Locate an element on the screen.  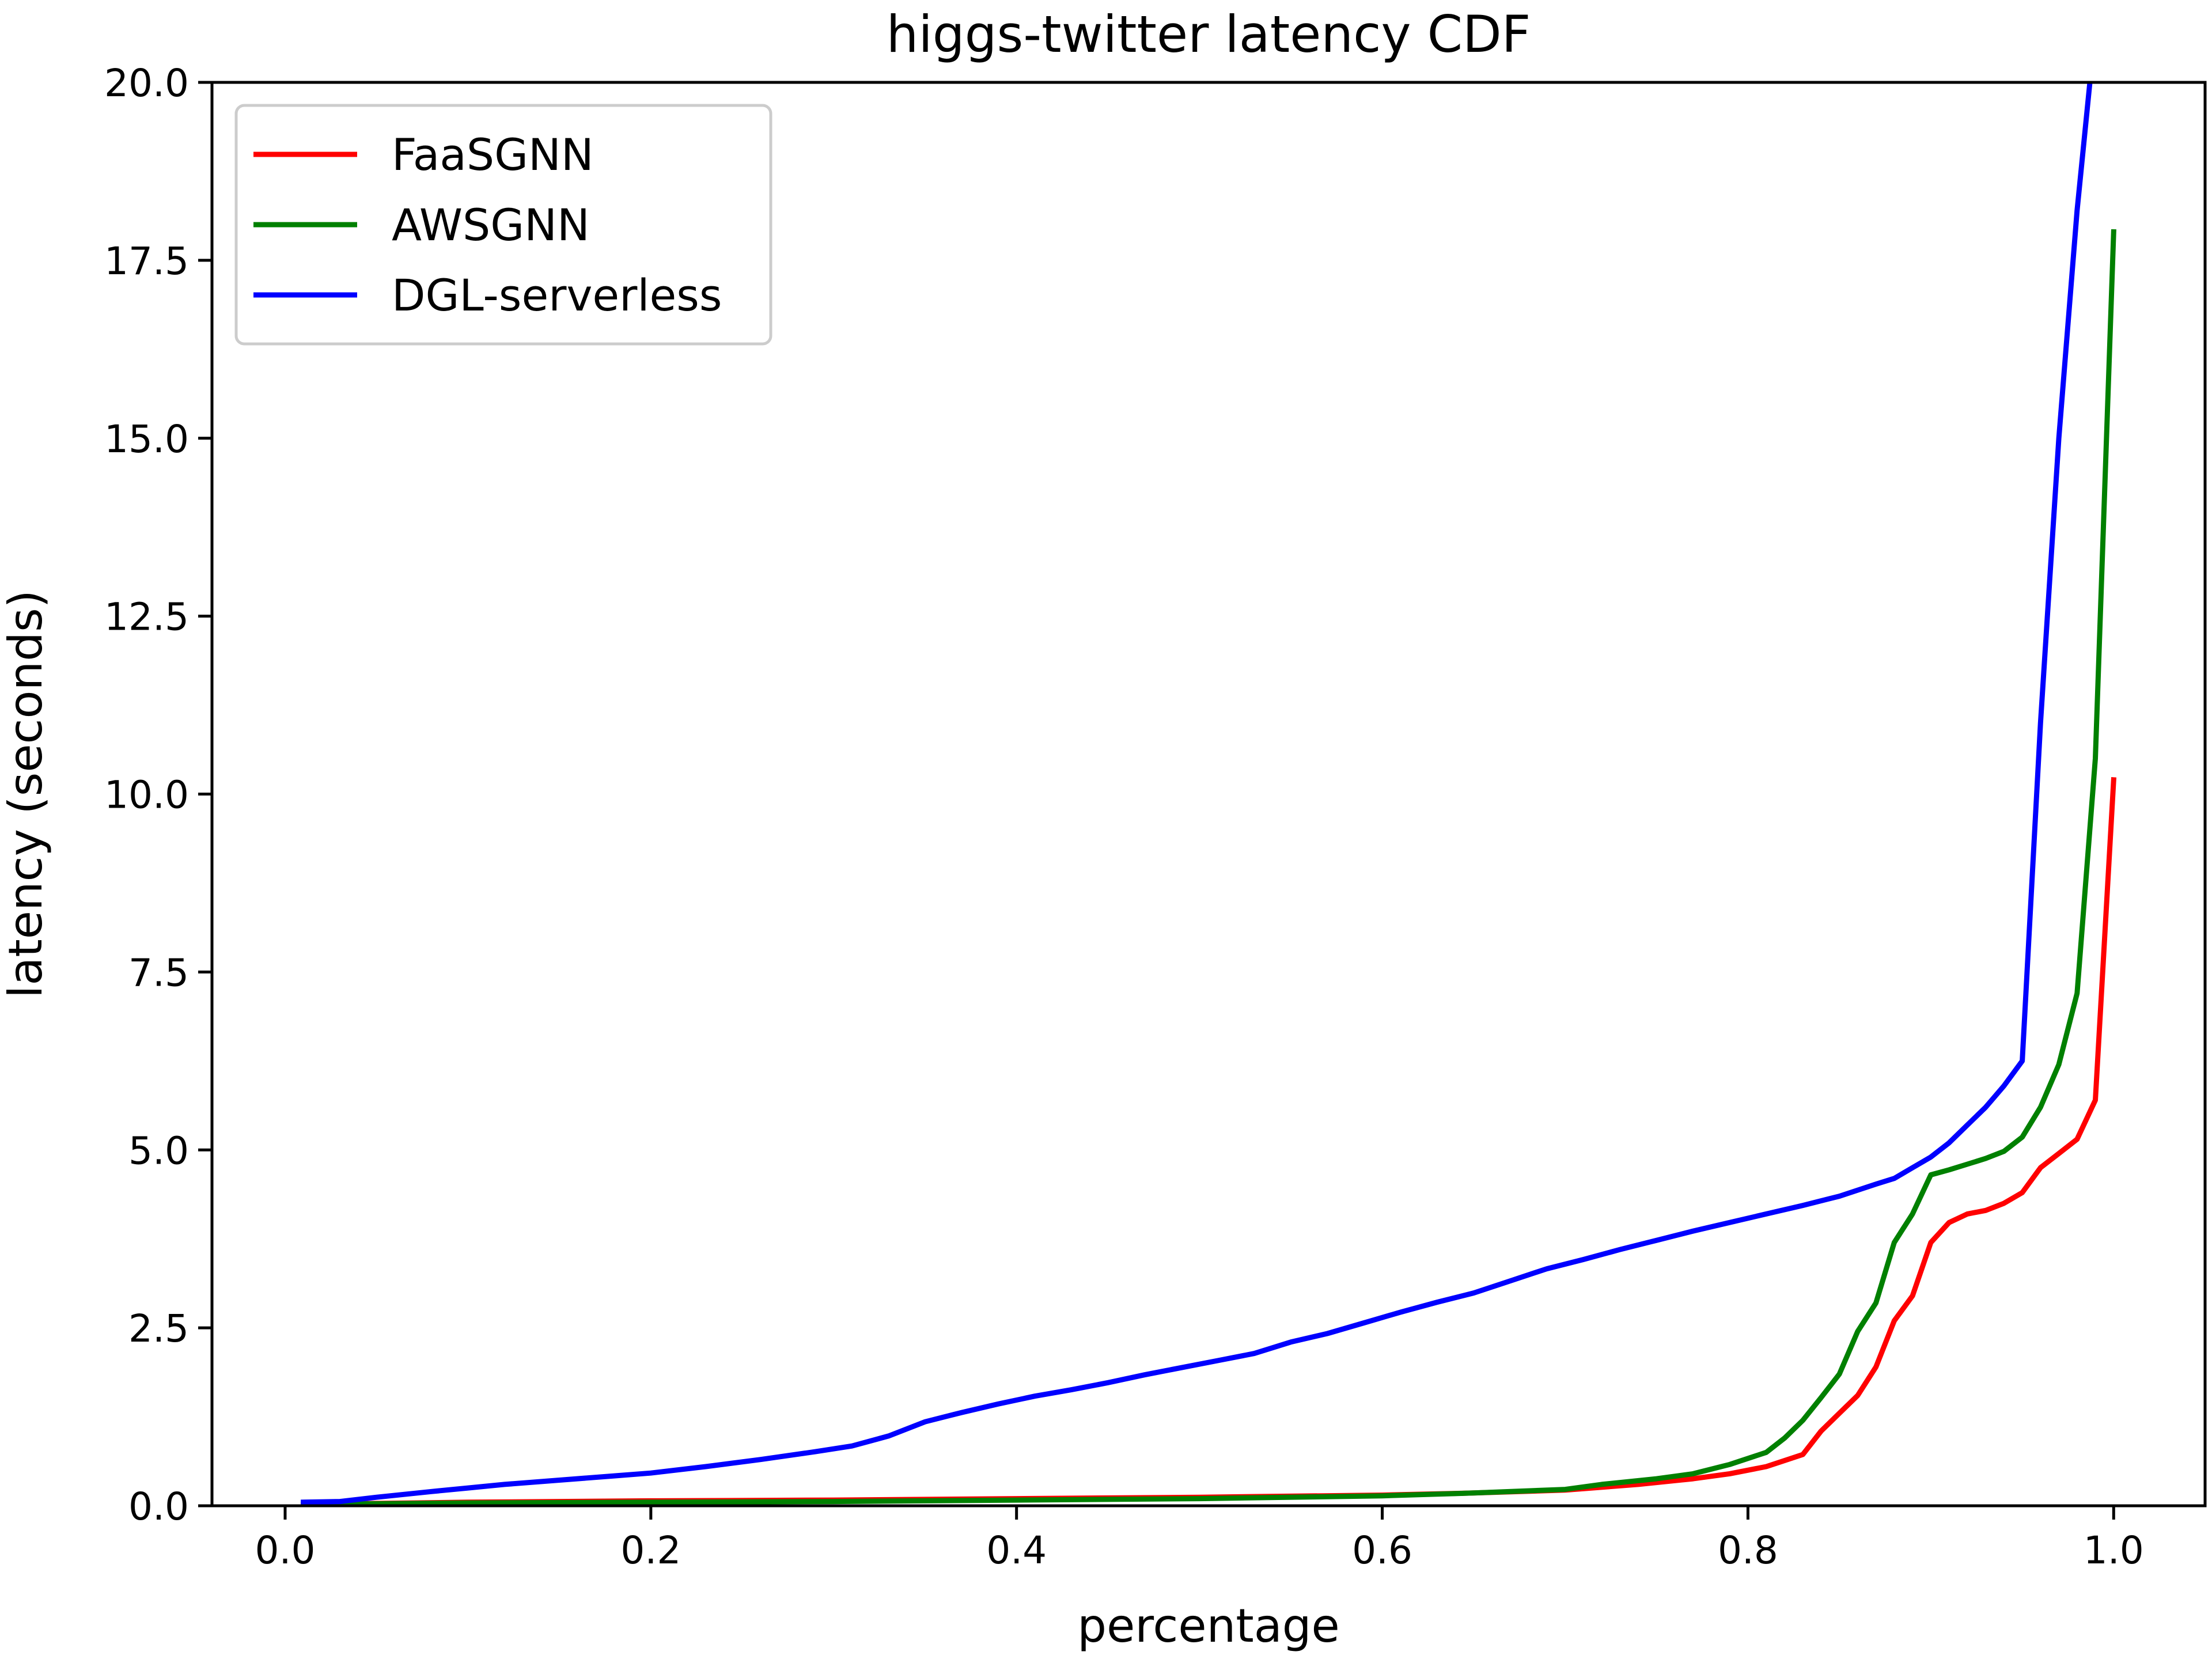
x-tick-label: 0.4 is located at coordinates (1016, 1550).